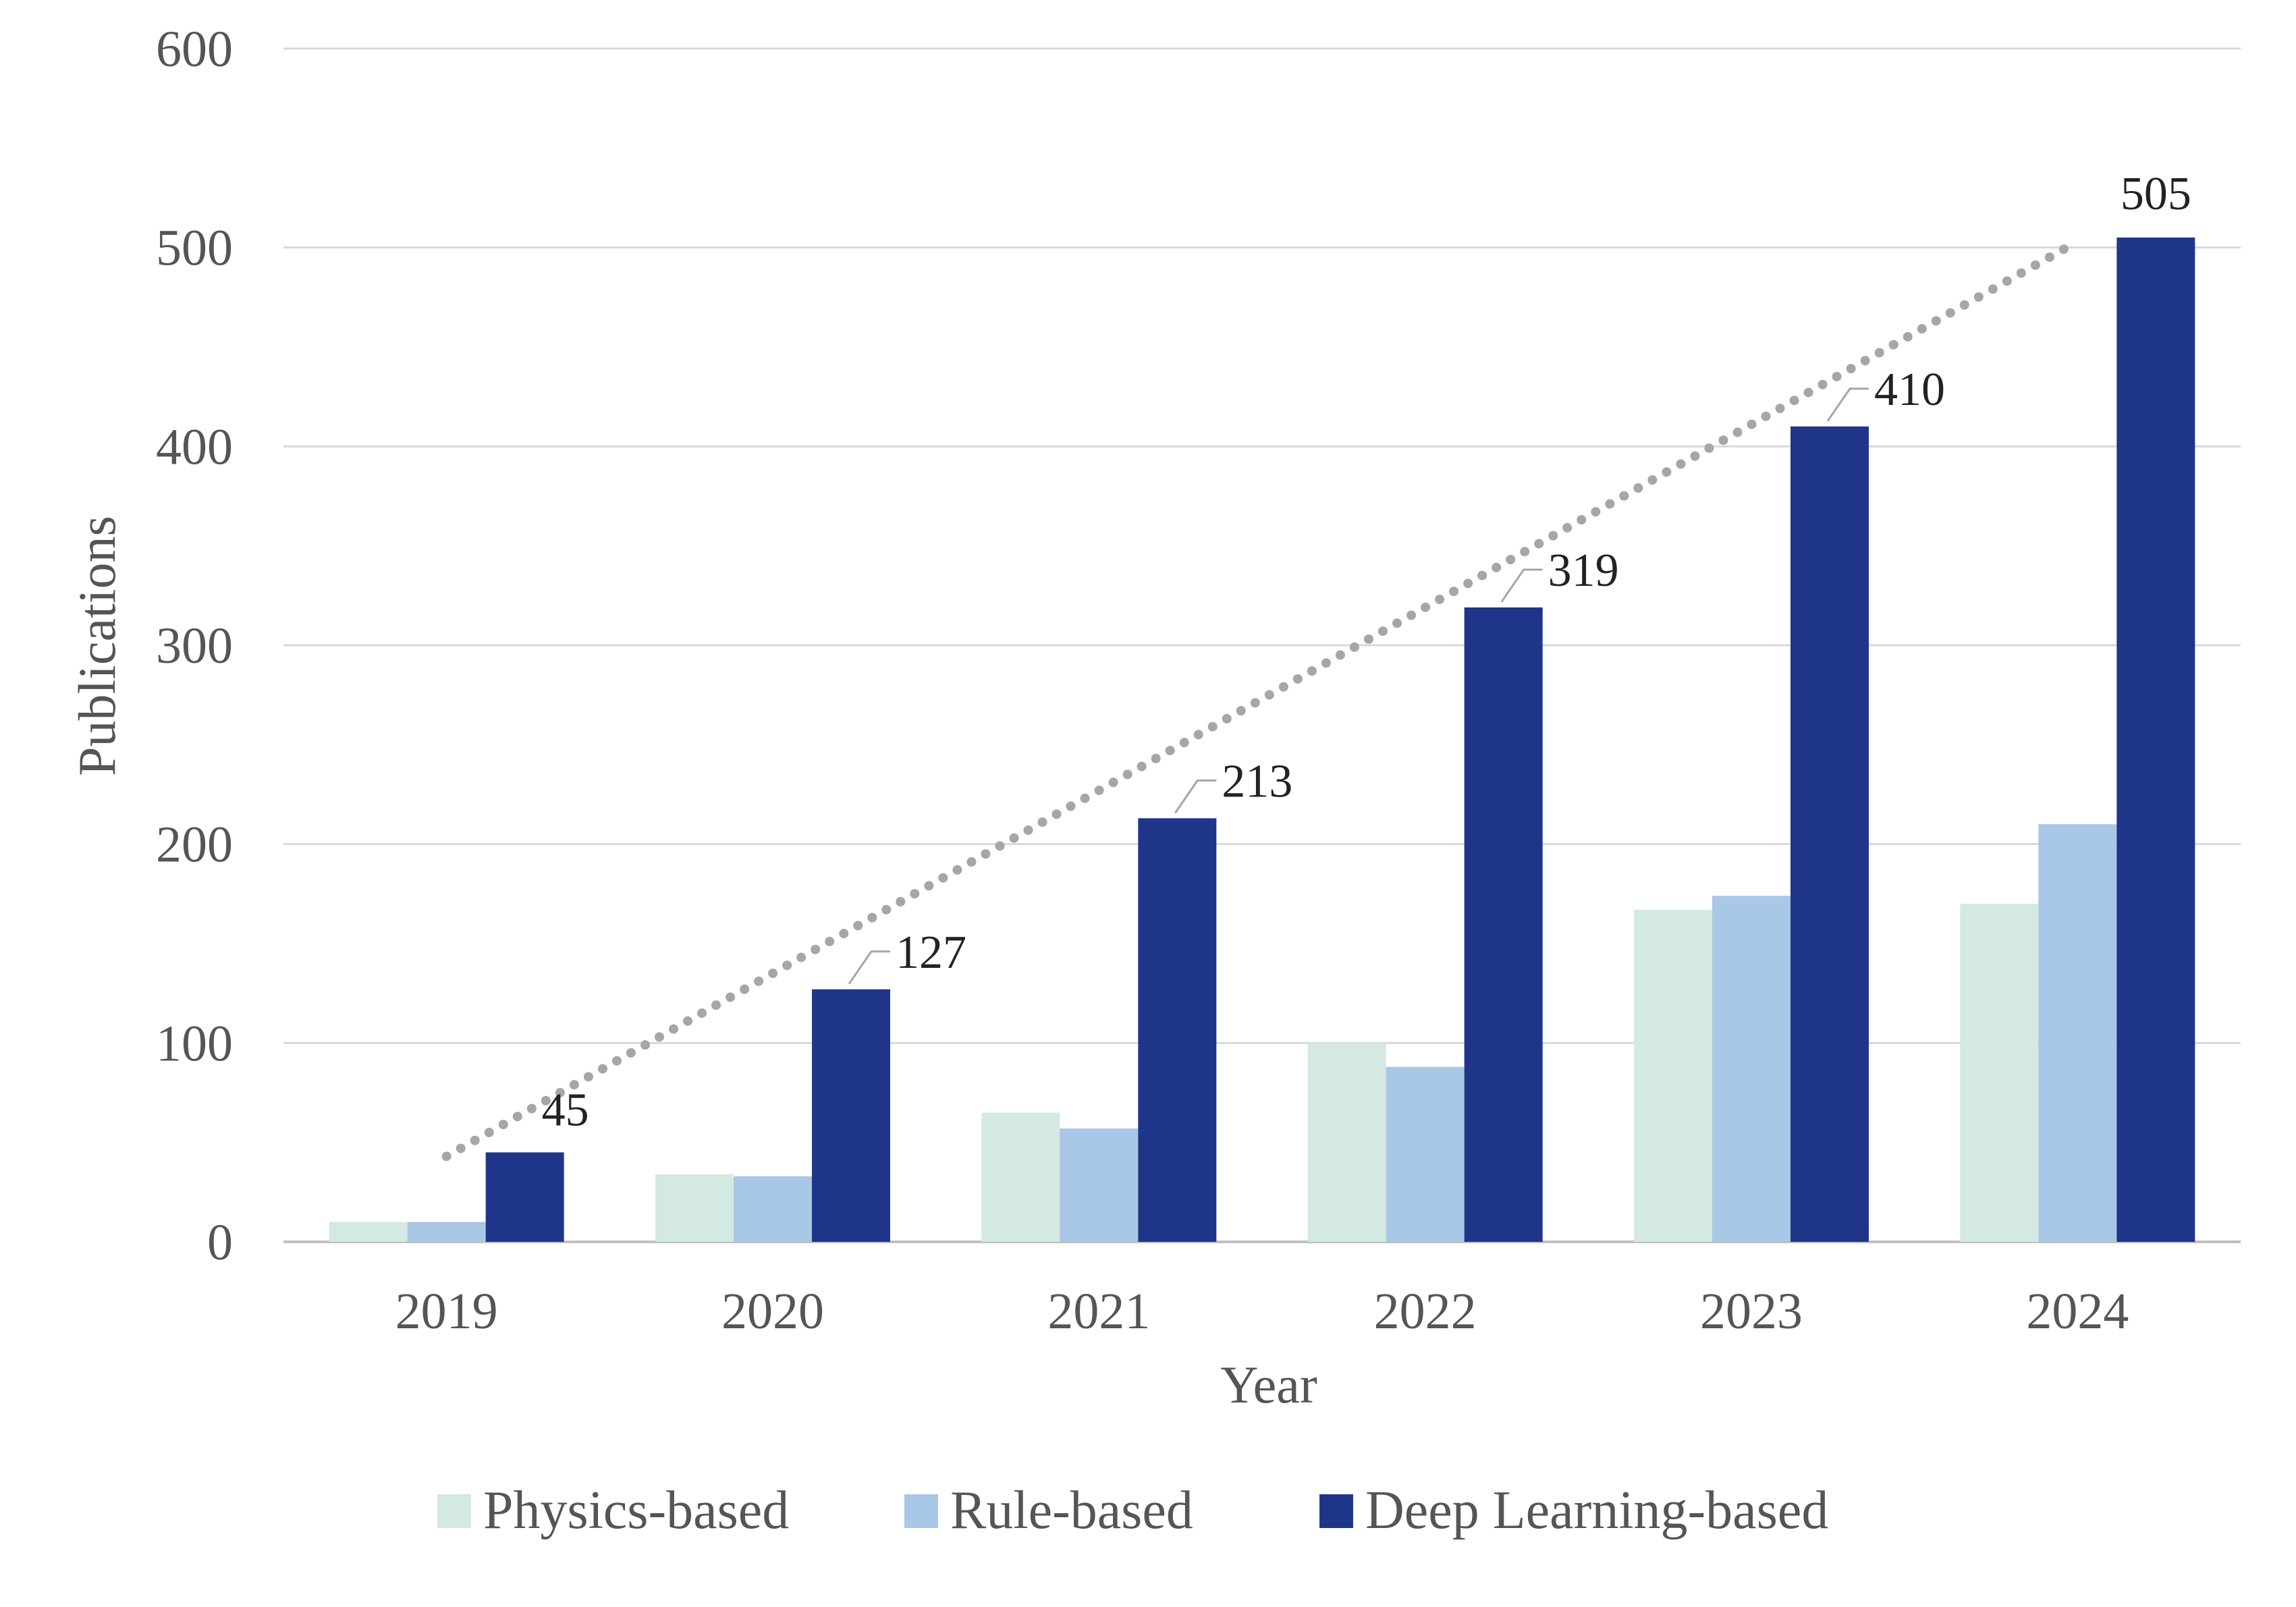 The height and width of the screenshot is (1607, 2296). I want to click on bar-deep-learning-based-2024, so click(2155, 739).